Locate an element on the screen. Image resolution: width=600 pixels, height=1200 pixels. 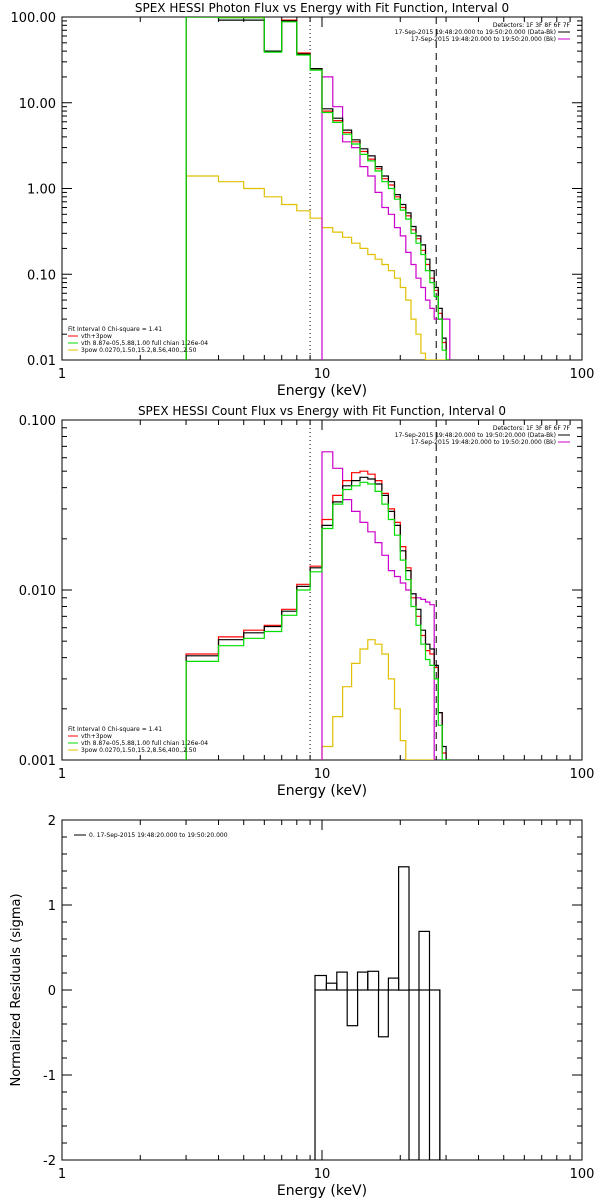
series-total_fit is located at coordinates (317, 615).